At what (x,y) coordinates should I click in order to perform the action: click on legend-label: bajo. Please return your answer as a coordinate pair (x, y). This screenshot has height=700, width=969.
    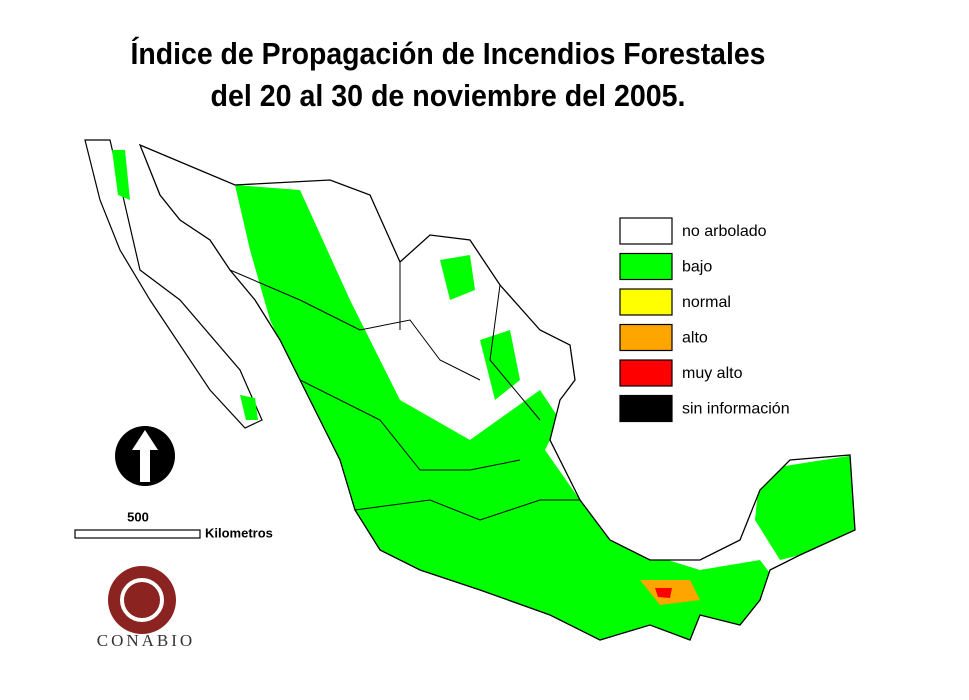
    Looking at the image, I should click on (697, 267).